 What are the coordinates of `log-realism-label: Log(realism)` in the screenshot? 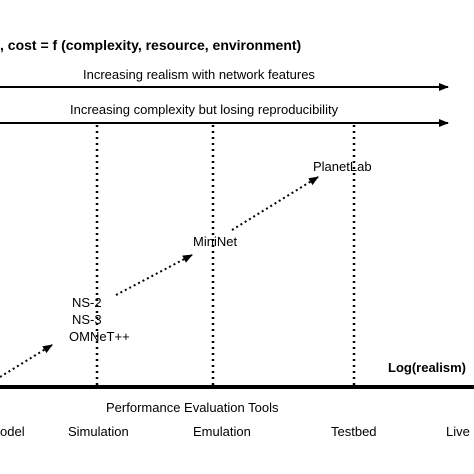 It's located at (427, 367).